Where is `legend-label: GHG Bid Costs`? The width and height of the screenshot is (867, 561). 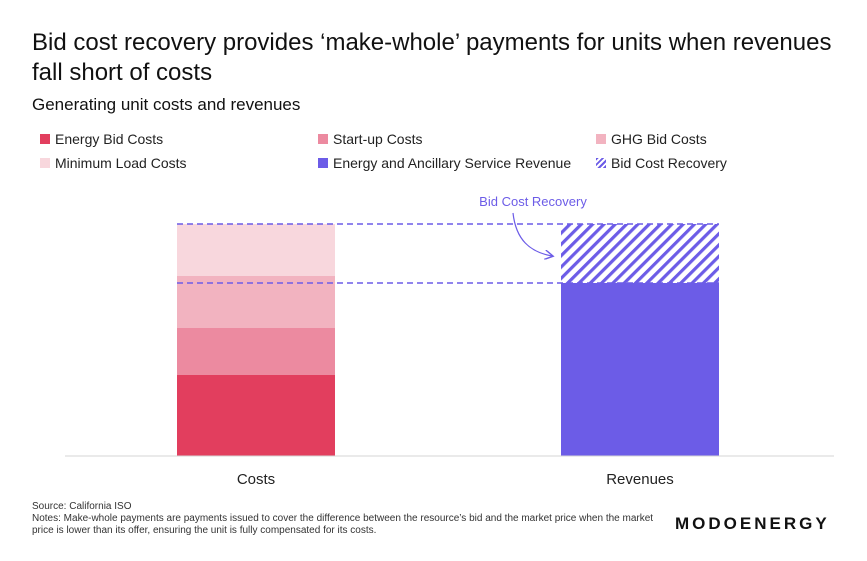 legend-label: GHG Bid Costs is located at coordinates (659, 139).